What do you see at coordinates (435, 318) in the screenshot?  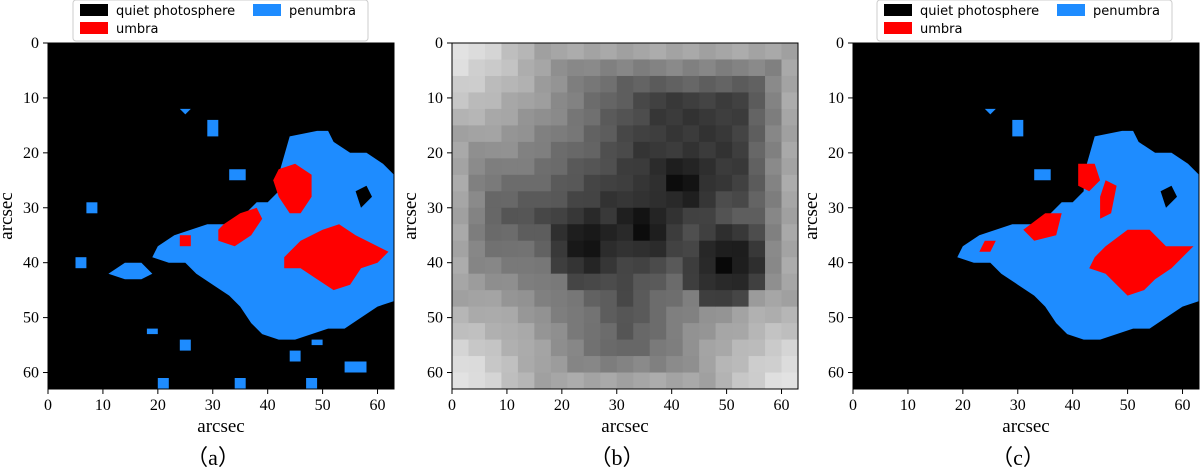 I see `y-tick-label: 50` at bounding box center [435, 318].